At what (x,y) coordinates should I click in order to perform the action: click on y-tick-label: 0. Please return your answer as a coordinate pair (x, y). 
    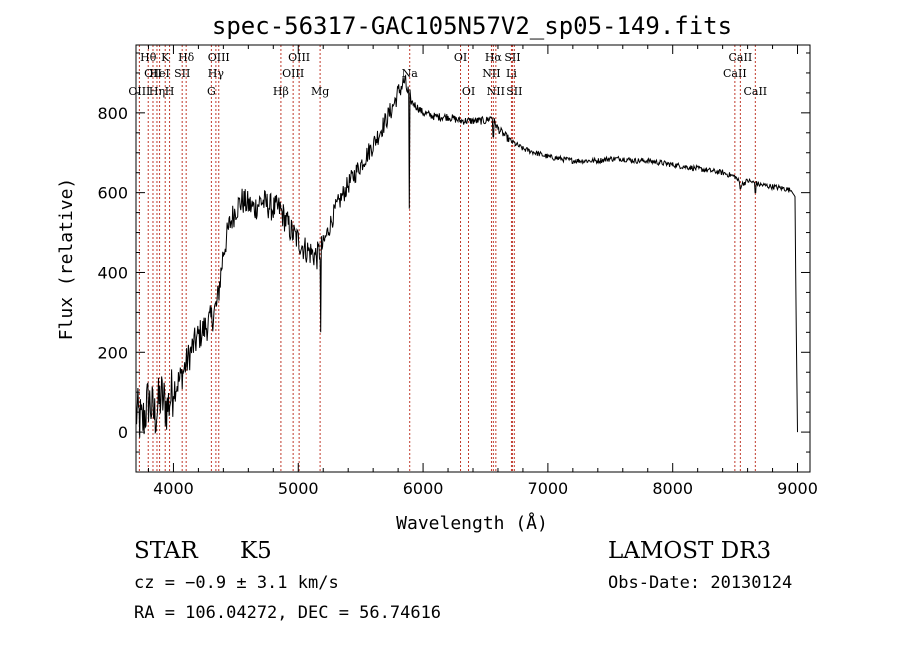
    Looking at the image, I should click on (123, 432).